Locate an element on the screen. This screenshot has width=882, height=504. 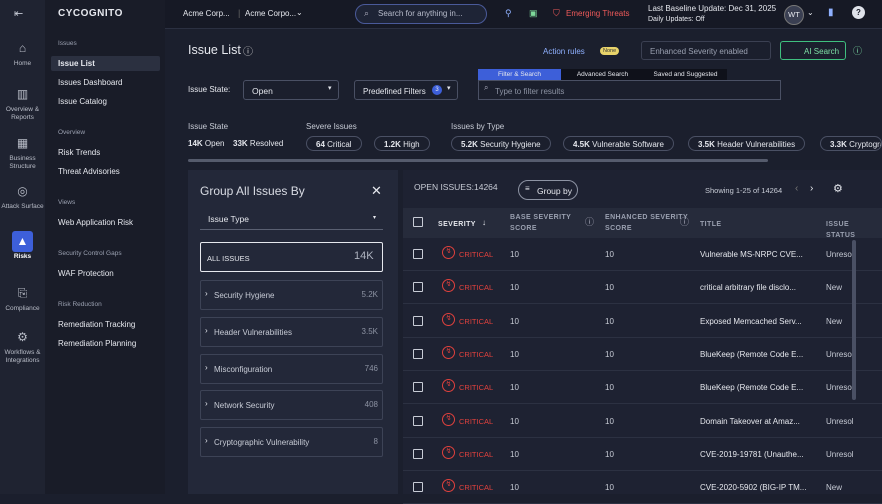
emerging-threats: Emerging Threats is located at coordinates (597, 13).